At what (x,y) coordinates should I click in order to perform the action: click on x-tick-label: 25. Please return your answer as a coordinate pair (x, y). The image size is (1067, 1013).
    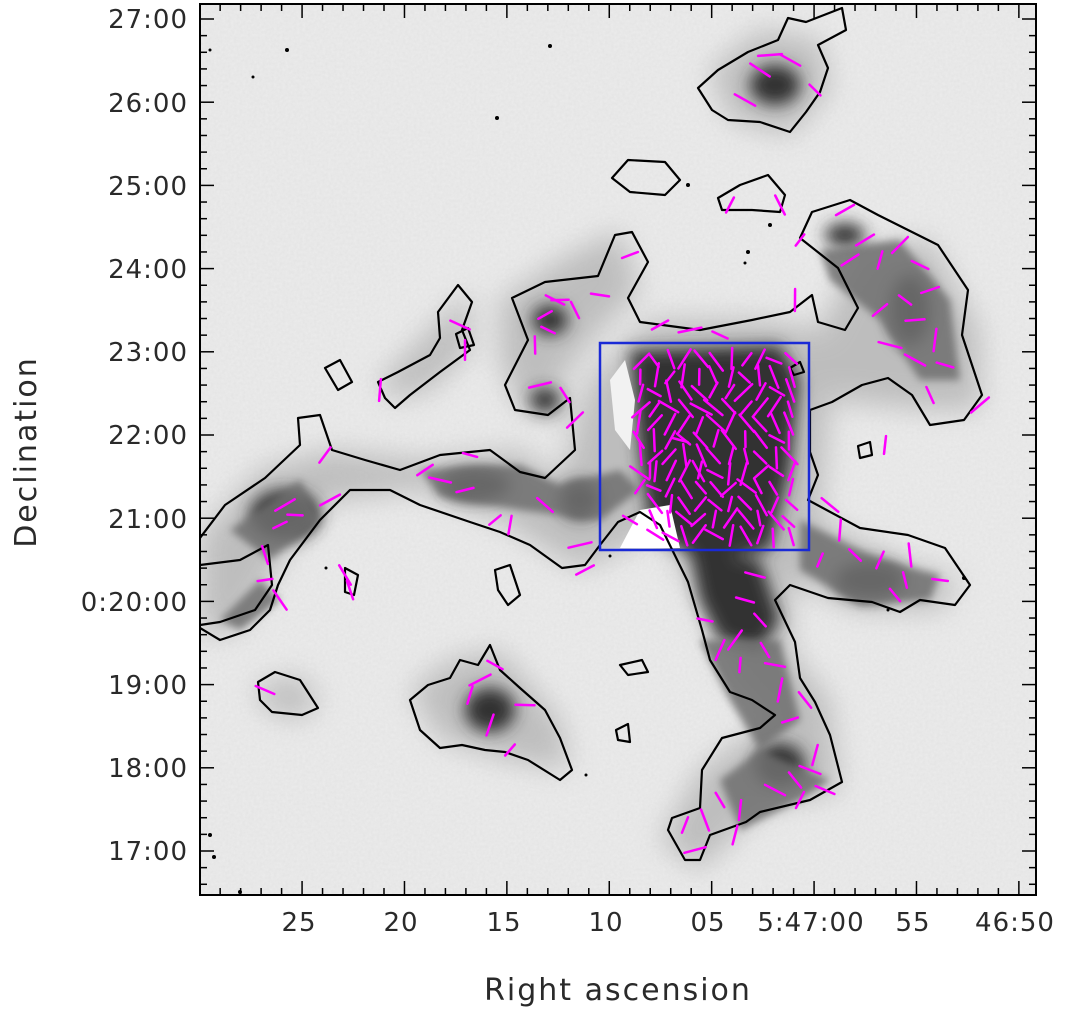
    Looking at the image, I should click on (298, 923).